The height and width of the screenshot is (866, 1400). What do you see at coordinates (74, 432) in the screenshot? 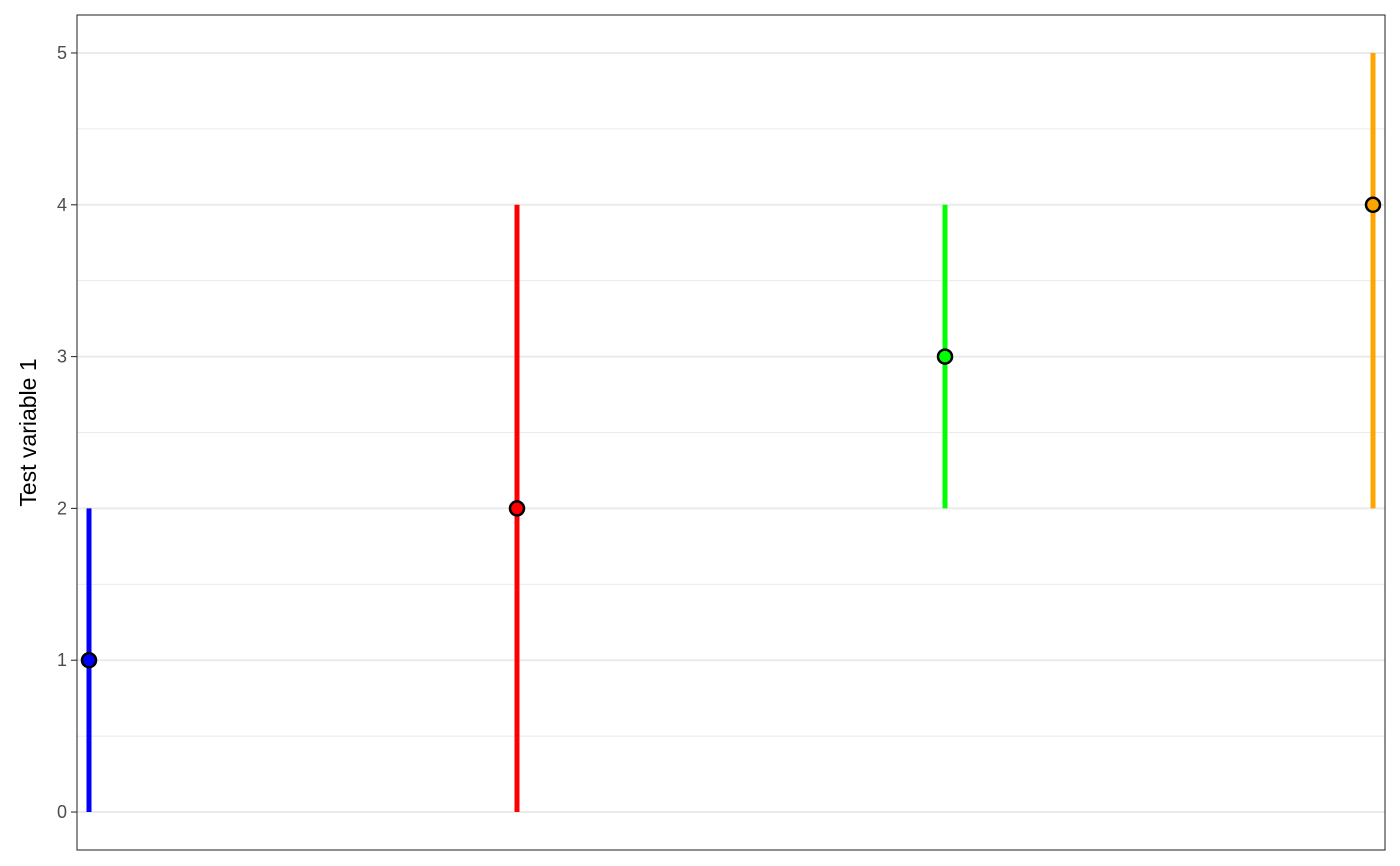
I see `y-axis-ticks` at bounding box center [74, 432].